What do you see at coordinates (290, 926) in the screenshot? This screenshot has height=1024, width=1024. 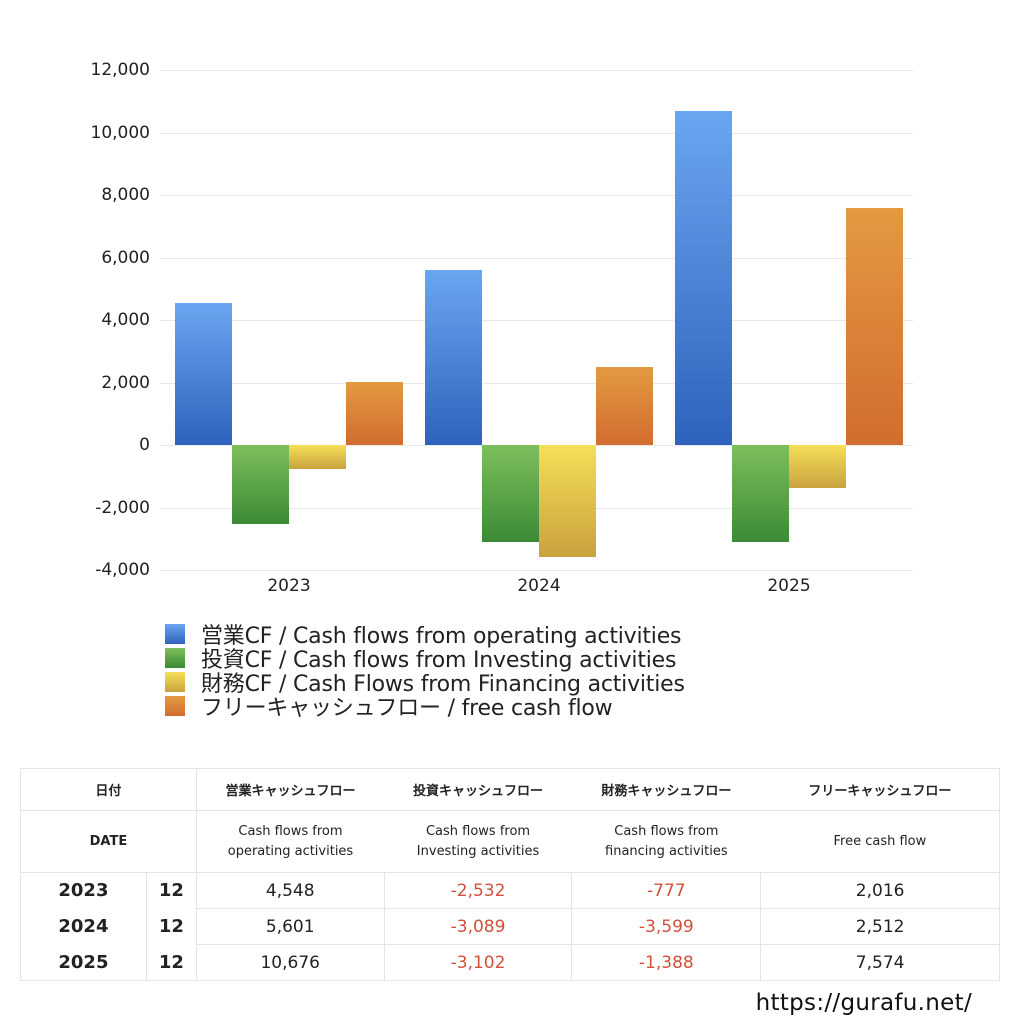 I see `cell-operating: 5,601` at bounding box center [290, 926].